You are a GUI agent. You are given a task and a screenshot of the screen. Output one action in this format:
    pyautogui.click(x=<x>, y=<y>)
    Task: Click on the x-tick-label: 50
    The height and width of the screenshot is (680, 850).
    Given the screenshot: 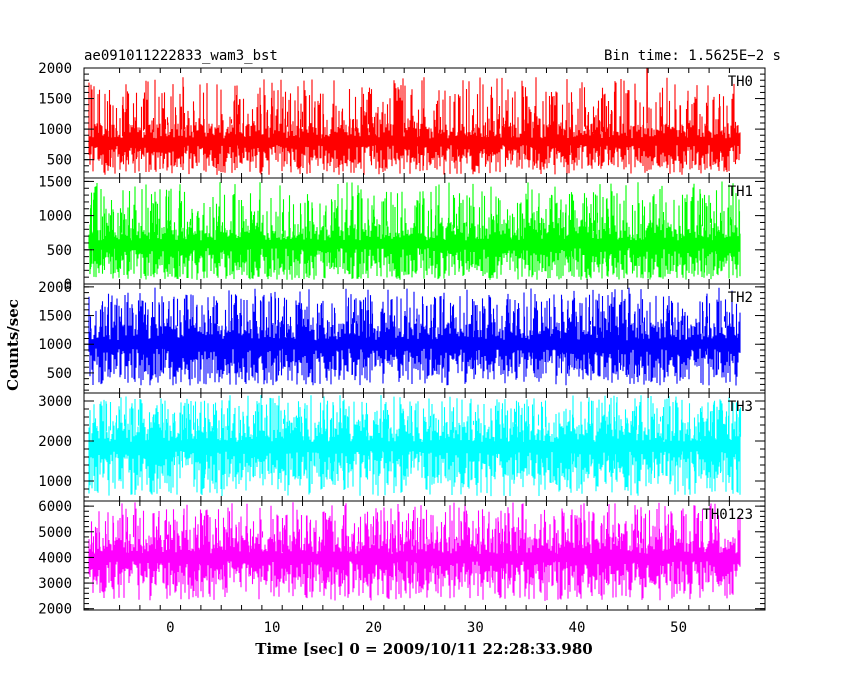 What is the action you would take?
    pyautogui.click(x=678, y=628)
    